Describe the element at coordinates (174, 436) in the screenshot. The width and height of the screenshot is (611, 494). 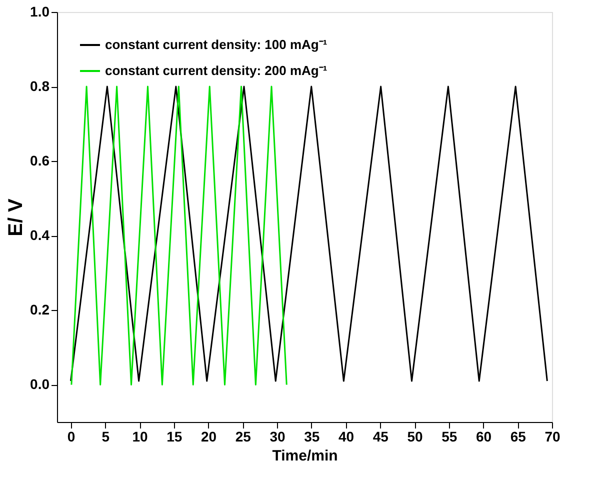
I see `x-tick-label: 15` at that location.